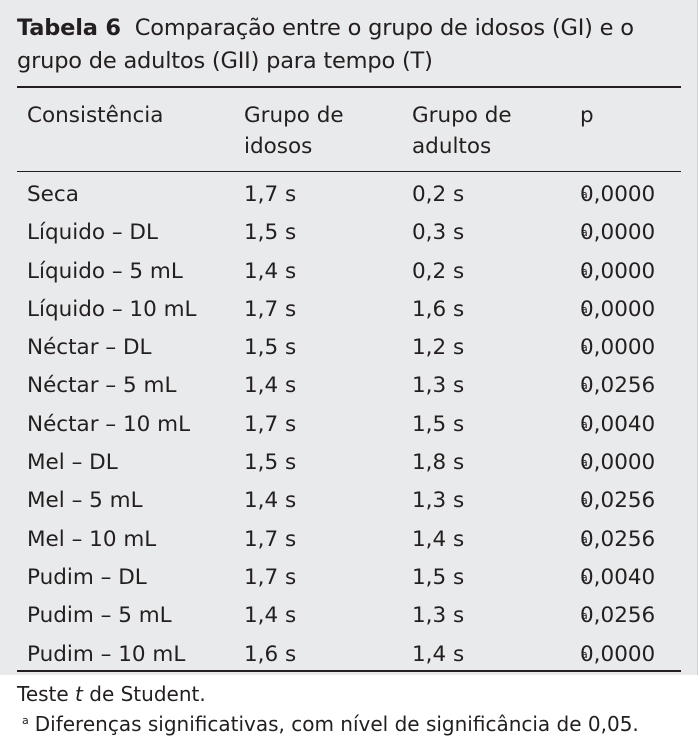  Describe the element at coordinates (109, 424) in the screenshot. I see `cell-consistencia: Néctar – 10 mL` at that location.